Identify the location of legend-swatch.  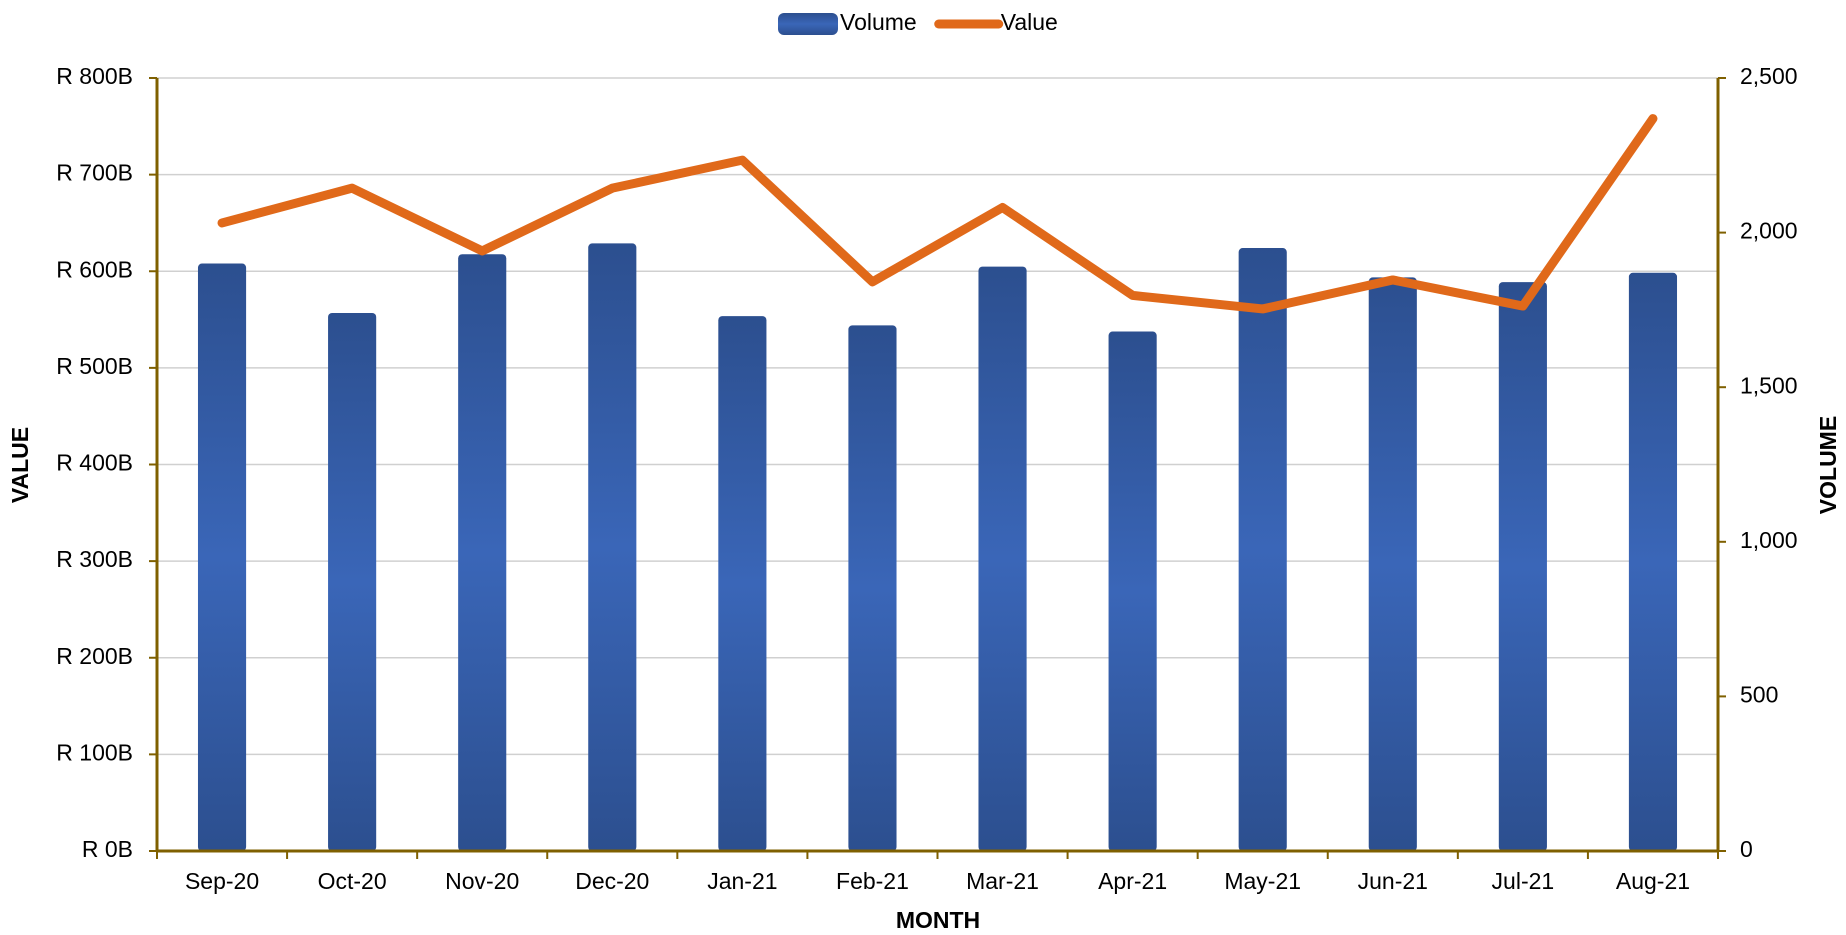
(808, 24).